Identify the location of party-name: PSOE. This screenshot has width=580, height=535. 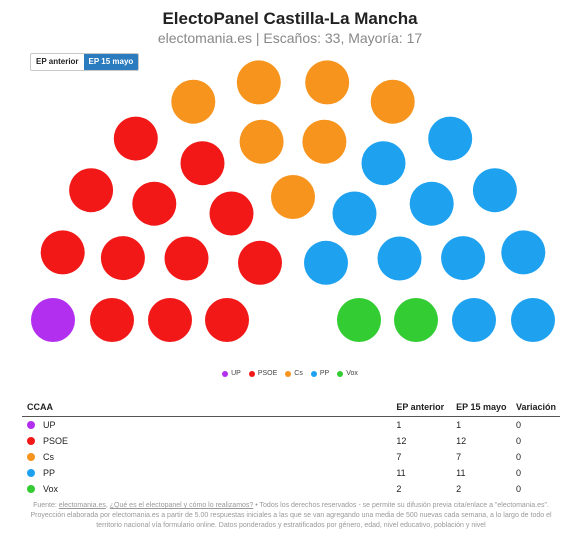
(56, 441).